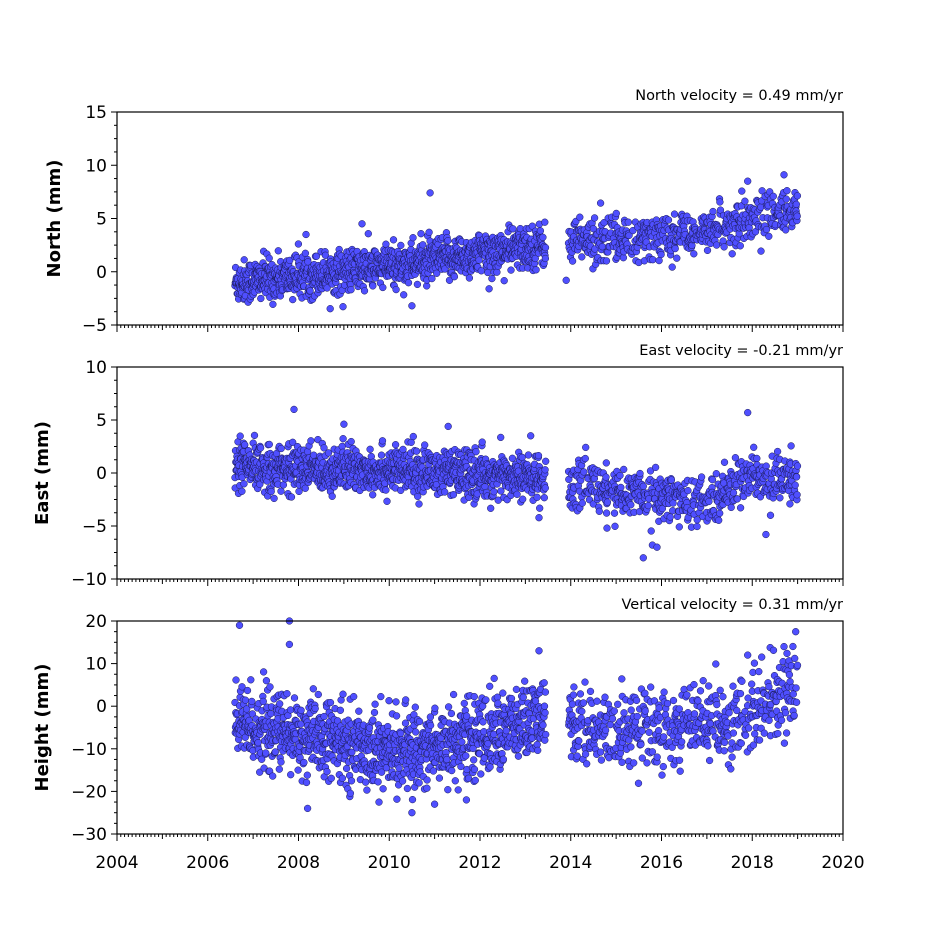 This screenshot has width=937, height=937. I want to click on xtick-label: 2006, so click(207, 863).